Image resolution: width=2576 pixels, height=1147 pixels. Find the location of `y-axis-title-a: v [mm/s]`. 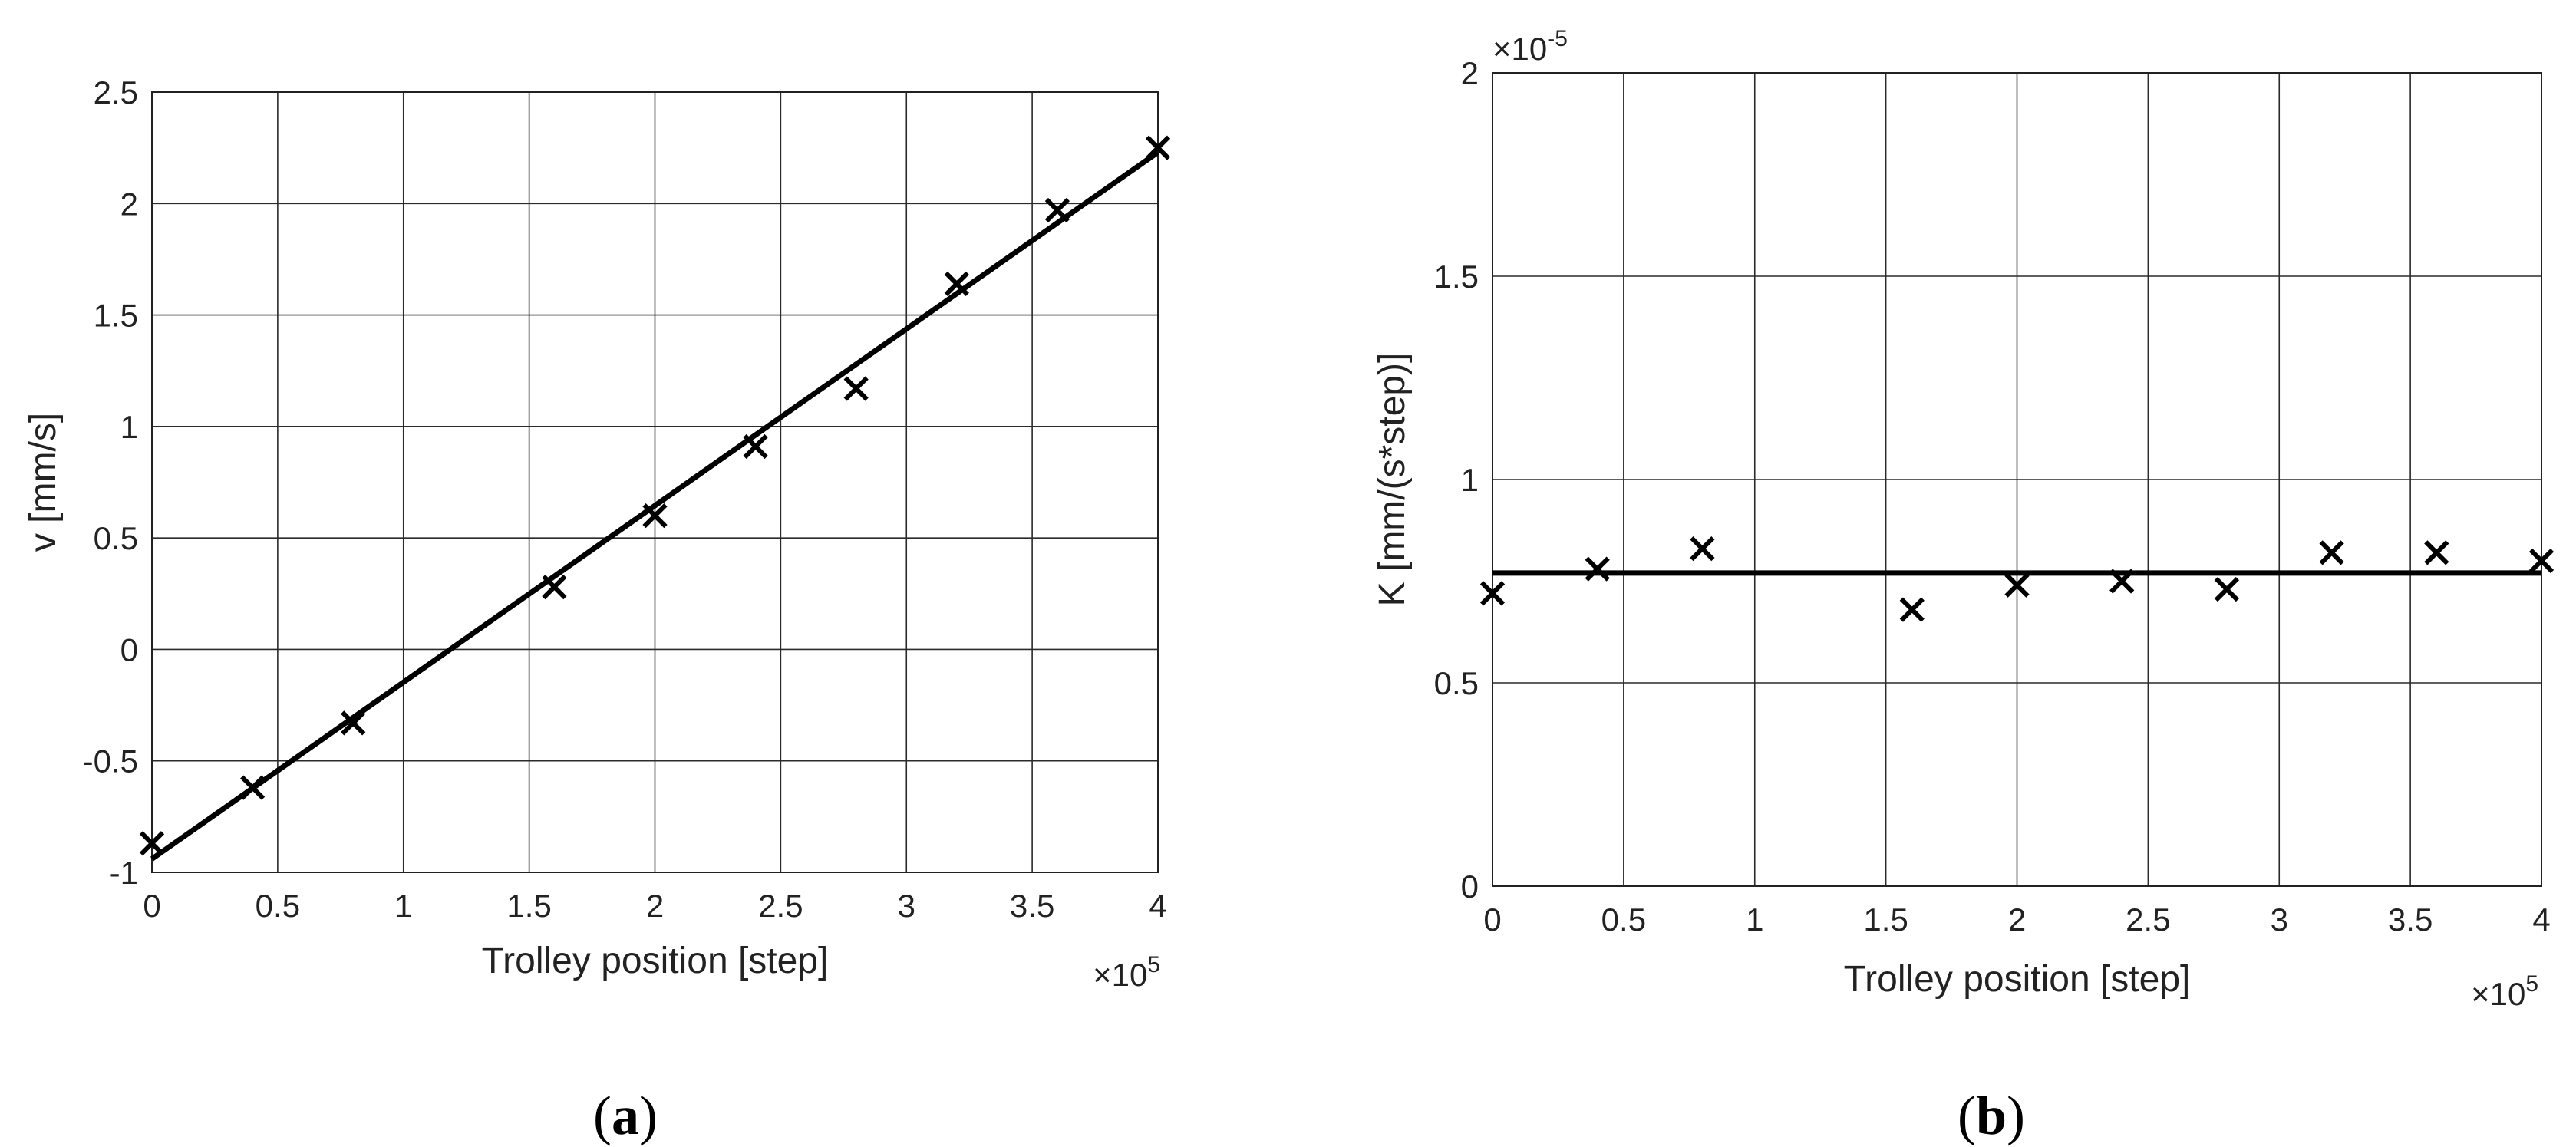

y-axis-title-a: v [mm/s] is located at coordinates (43, 482).